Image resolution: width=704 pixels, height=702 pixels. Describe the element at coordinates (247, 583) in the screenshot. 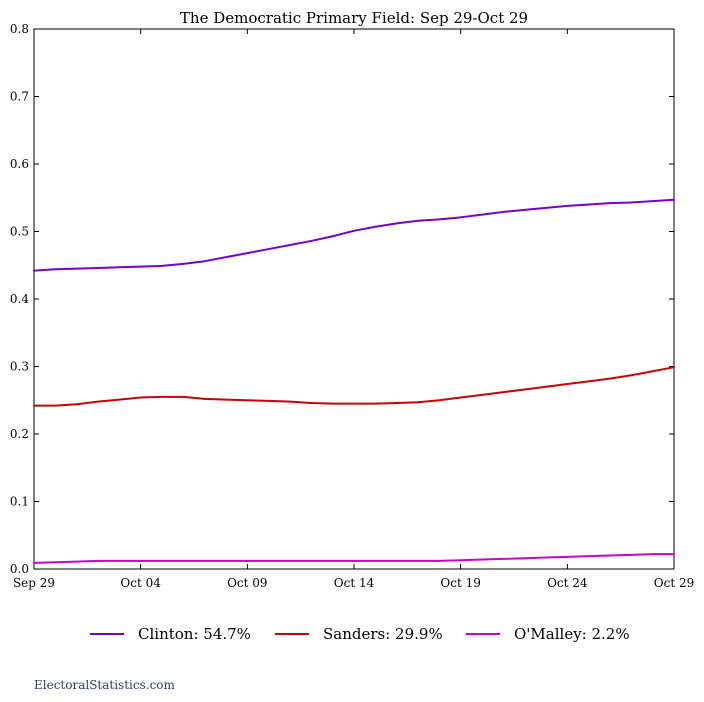

I see `x-tick-label: Oct 09` at that location.